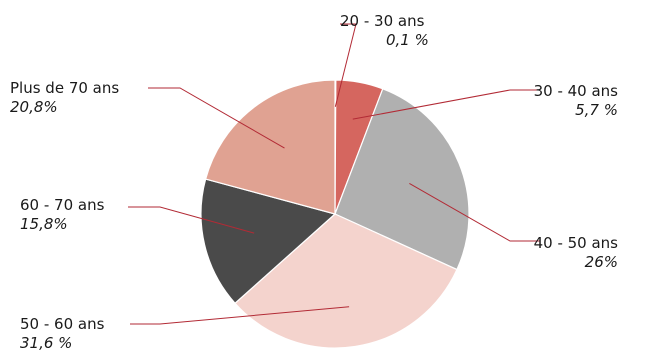 The image size is (646, 351). Describe the element at coordinates (382, 21) in the screenshot. I see `slice-label-1: 20 - 30 ans` at that location.